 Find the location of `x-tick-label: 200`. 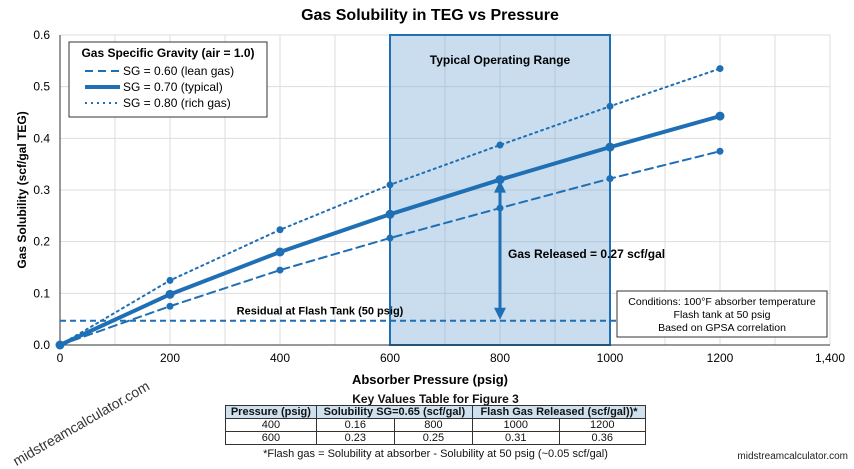

x-tick-label: 200 is located at coordinates (170, 358).